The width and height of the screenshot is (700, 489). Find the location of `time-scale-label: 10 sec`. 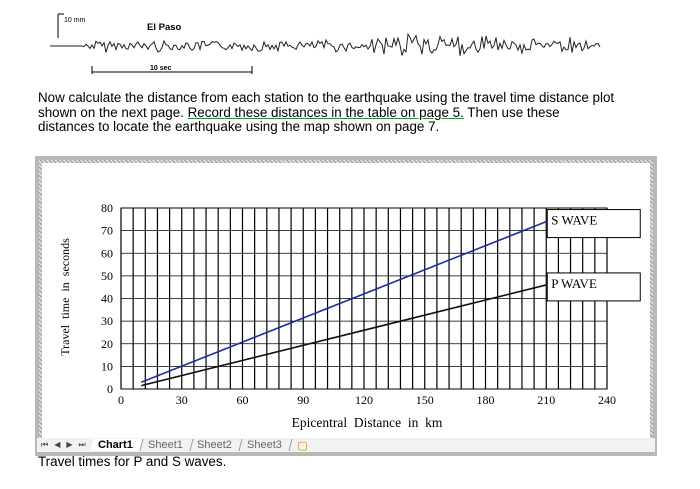

time-scale-label: 10 sec is located at coordinates (161, 68).